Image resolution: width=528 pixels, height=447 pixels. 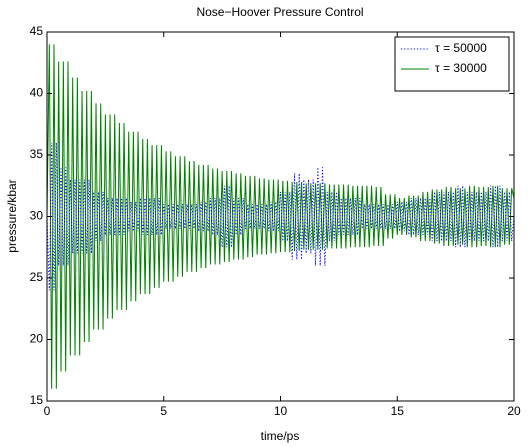 I want to click on legend-label: τ = 50000, so click(x=461, y=48).